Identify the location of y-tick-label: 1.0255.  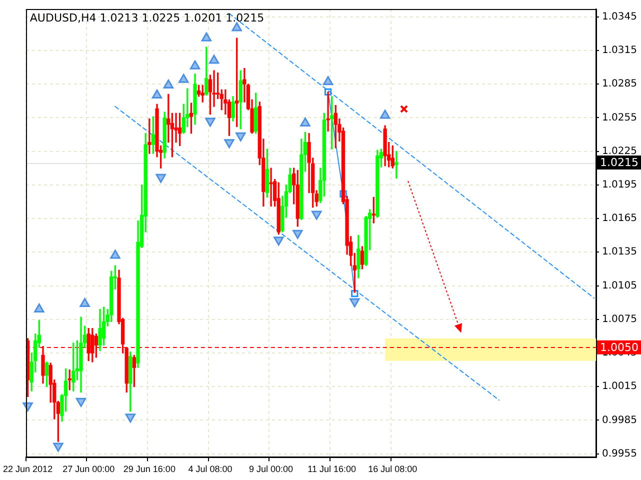
(619, 118).